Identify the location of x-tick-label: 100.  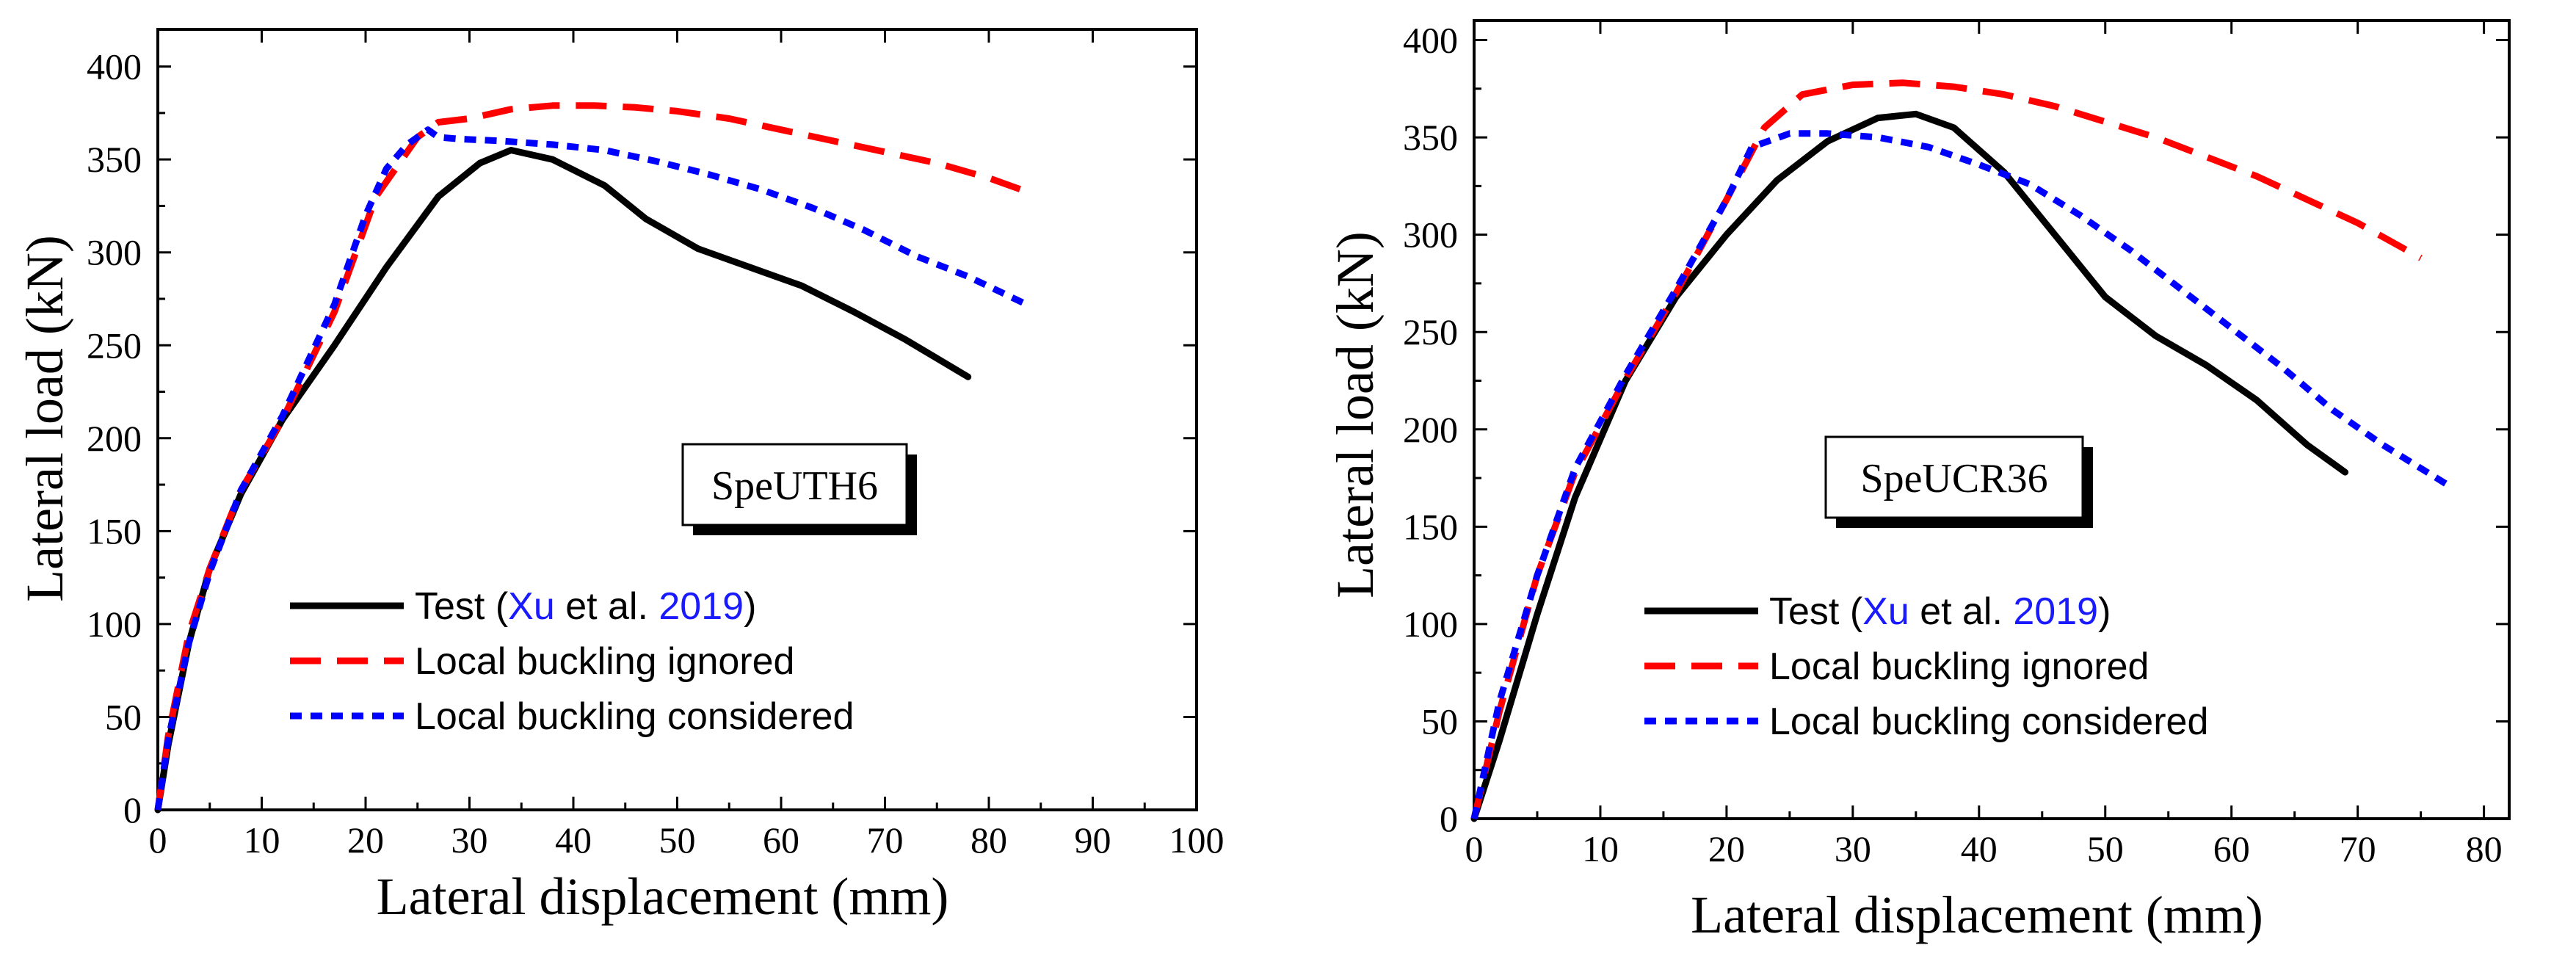
(1197, 840).